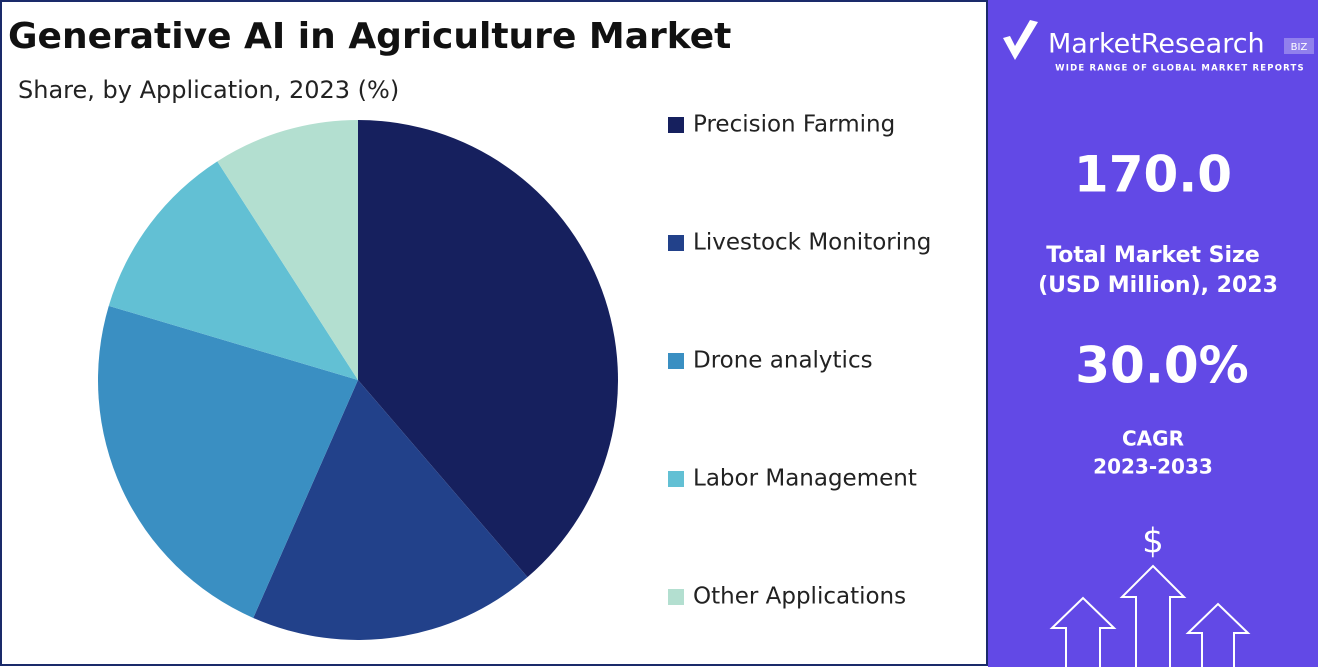  I want to click on market-size-label: (USD Million), 2023, so click(1158, 285).